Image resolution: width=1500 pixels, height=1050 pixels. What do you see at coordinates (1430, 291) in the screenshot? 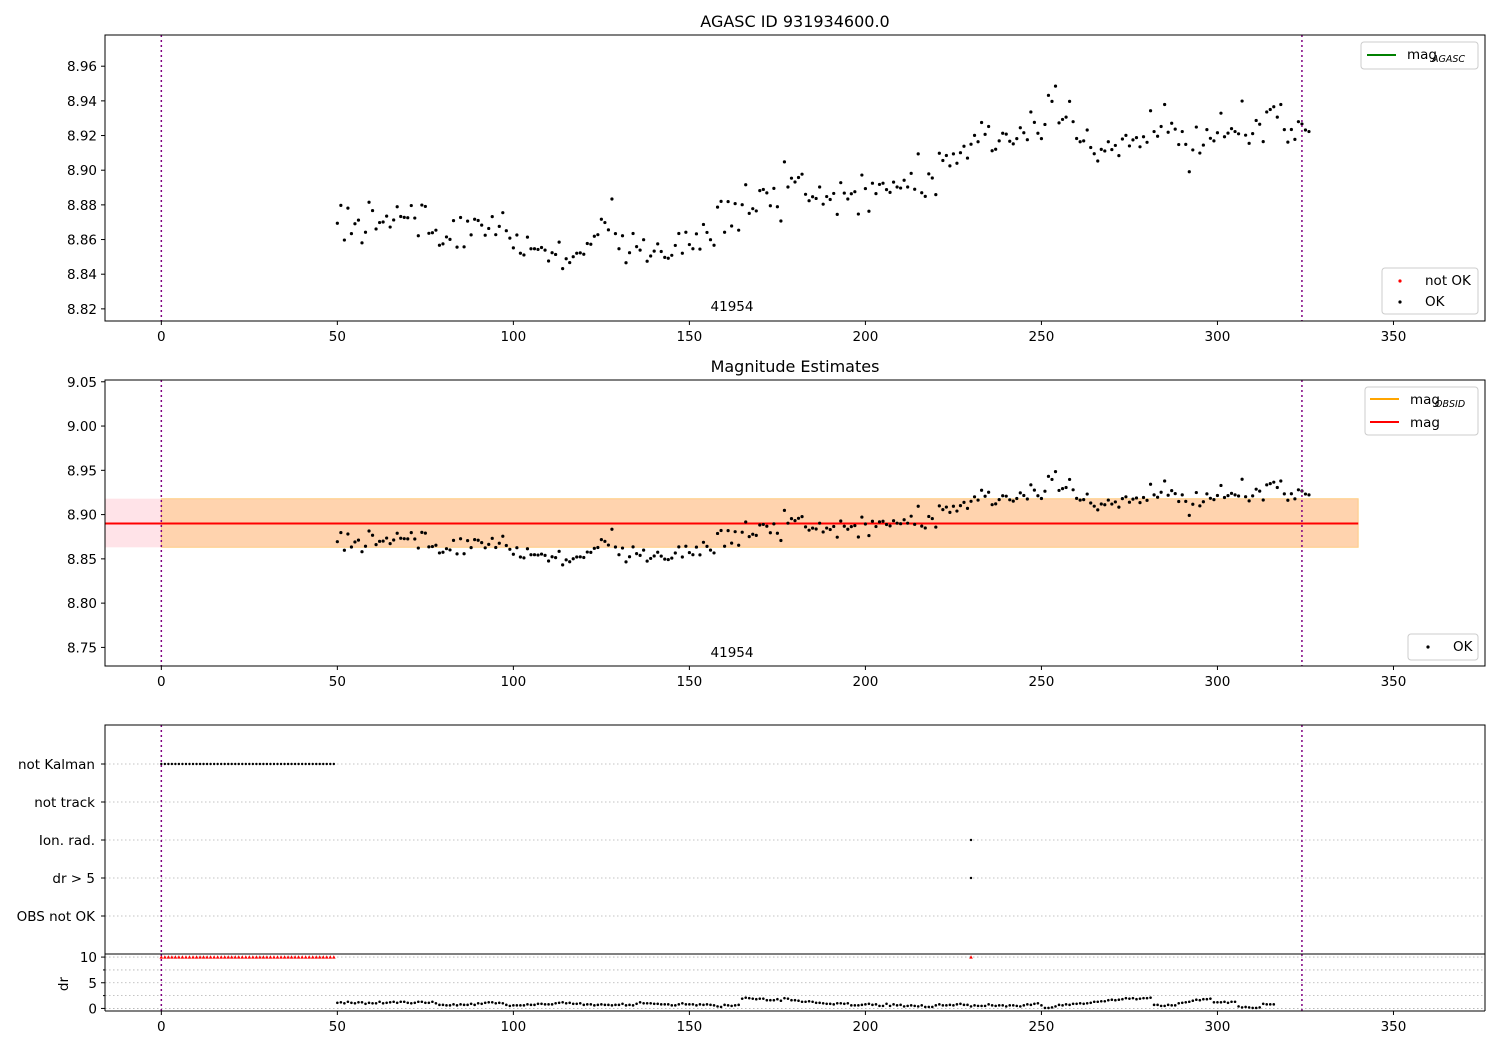
I see `panel1-legend-points: not OK OK` at bounding box center [1430, 291].